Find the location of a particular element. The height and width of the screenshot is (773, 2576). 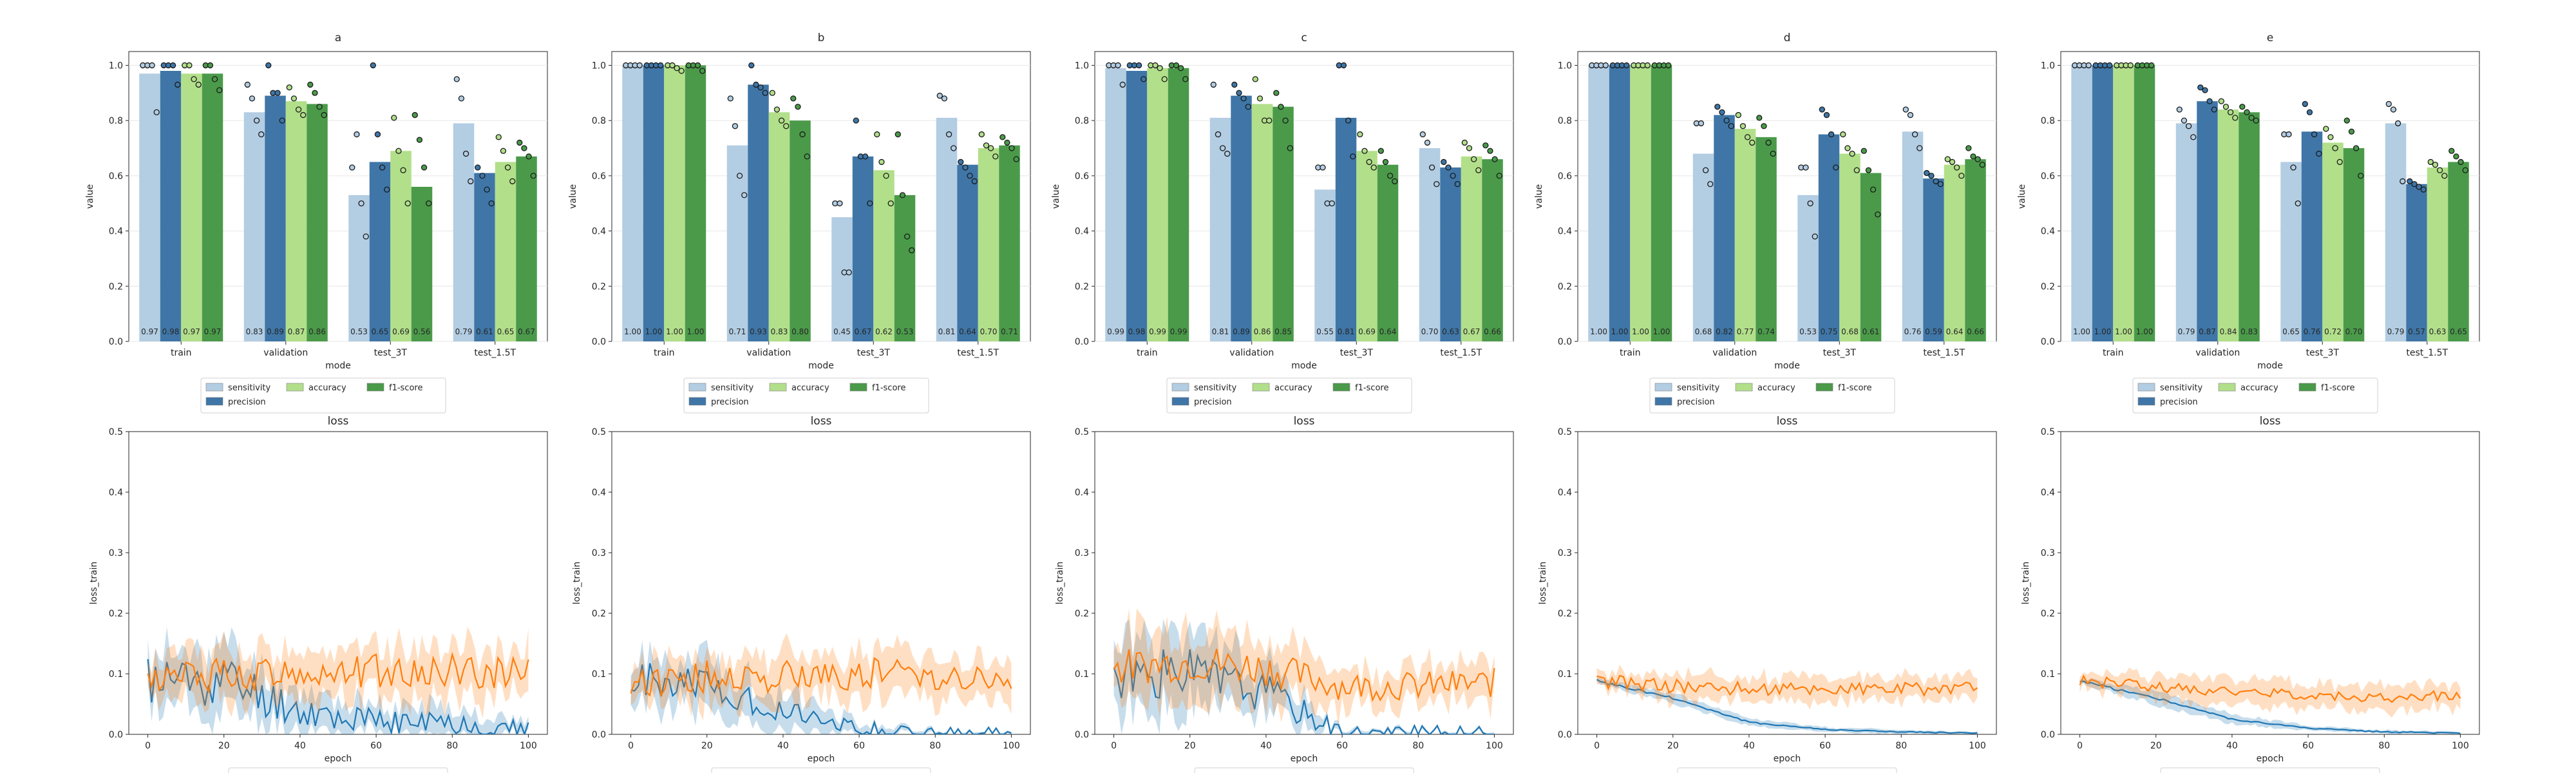

bar-value-label: 0.97 is located at coordinates (191, 331).